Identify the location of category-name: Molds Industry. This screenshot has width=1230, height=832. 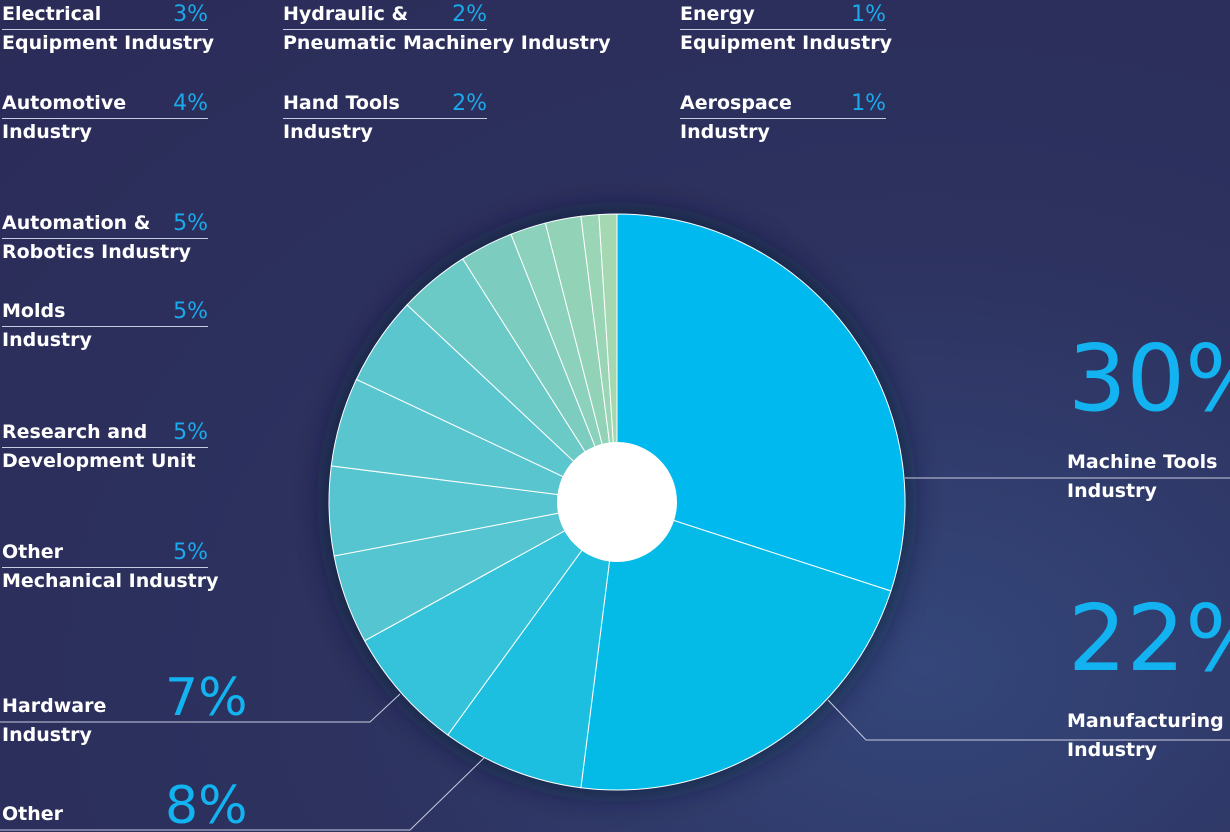
(47, 325).